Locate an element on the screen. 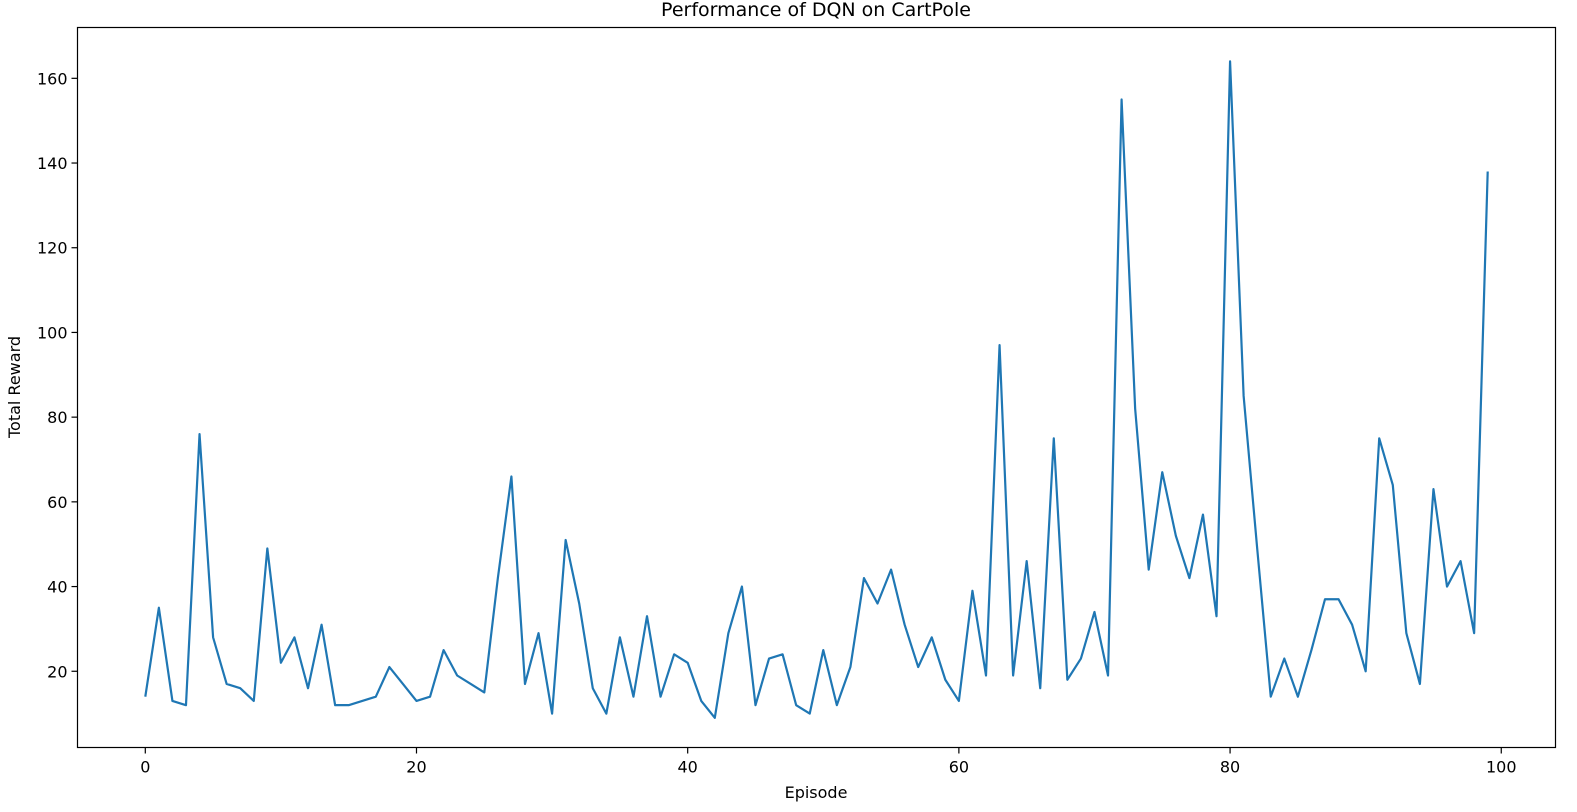 The image size is (1577, 812). y-axis: 20 40 60 80 100 120 140 160 is located at coordinates (57, 375).